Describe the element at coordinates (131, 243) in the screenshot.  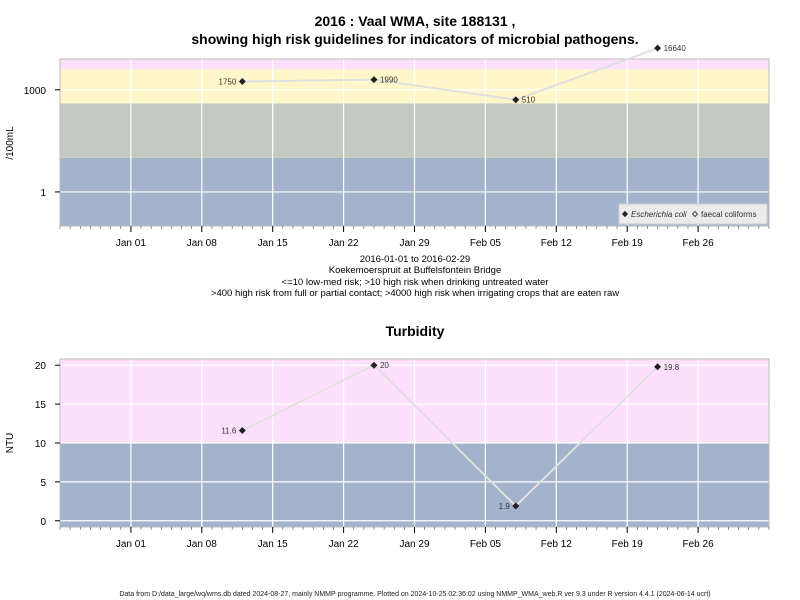
I see `chart1-x-tick-label-0: Jan 01` at that location.